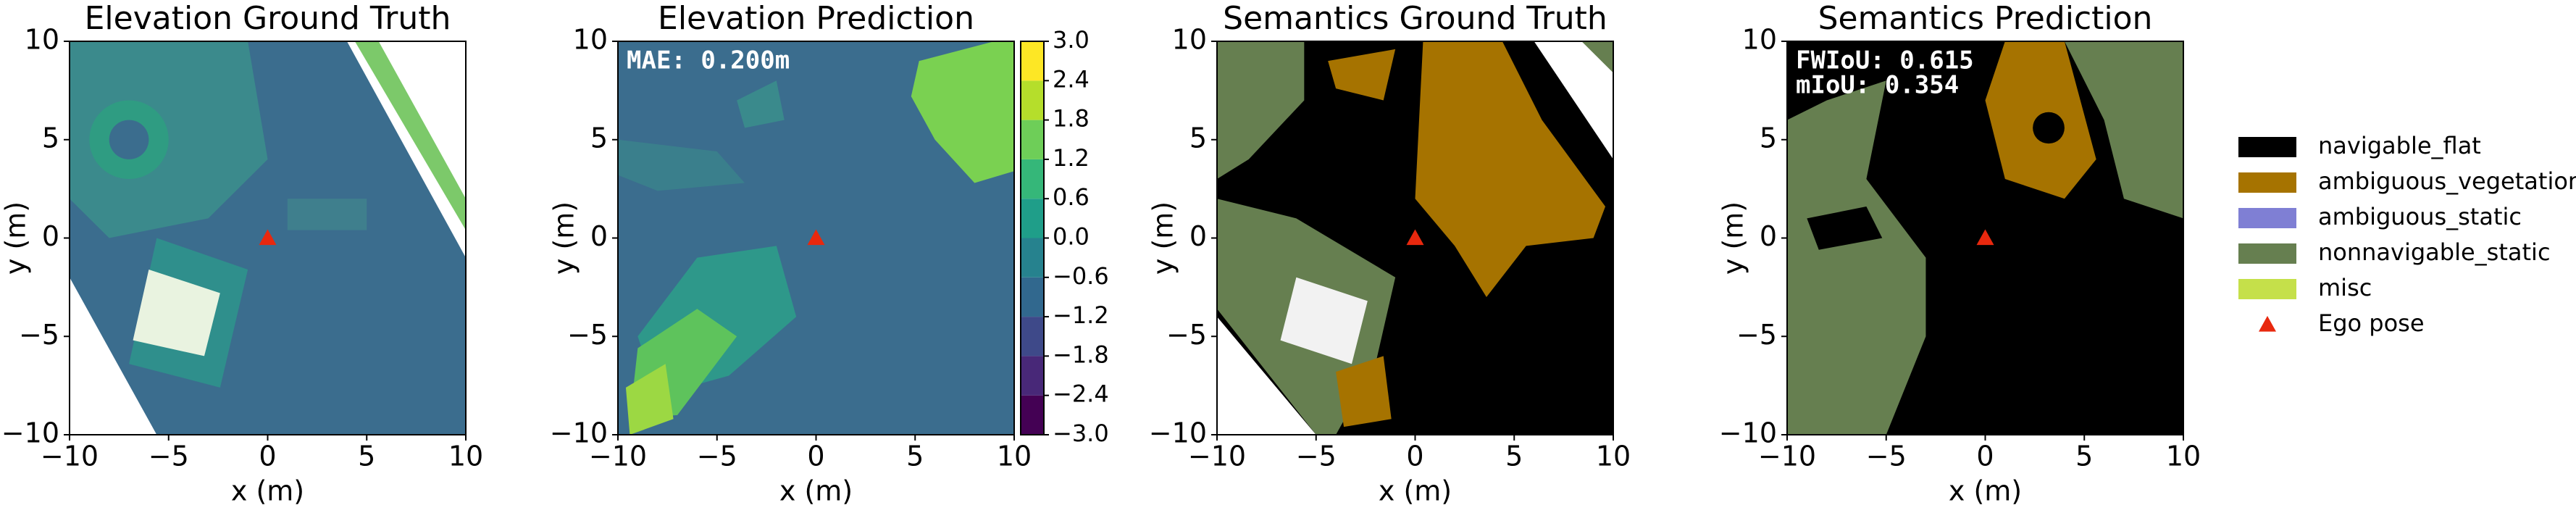 This screenshot has height=513, width=2576. I want to click on panel-title: Elevation Ground Truth, so click(268, 18).